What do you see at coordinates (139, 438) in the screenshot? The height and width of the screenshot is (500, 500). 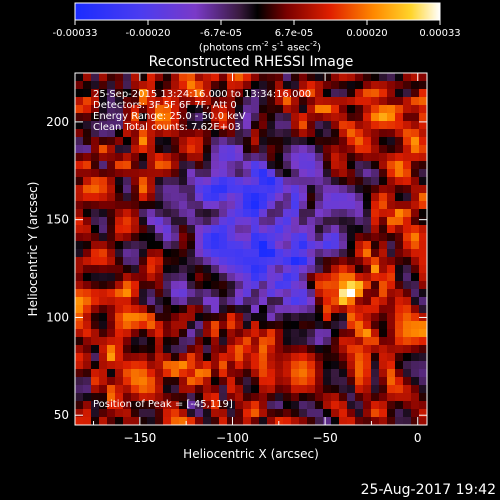 I see `x-tick-label: −150` at bounding box center [139, 438].